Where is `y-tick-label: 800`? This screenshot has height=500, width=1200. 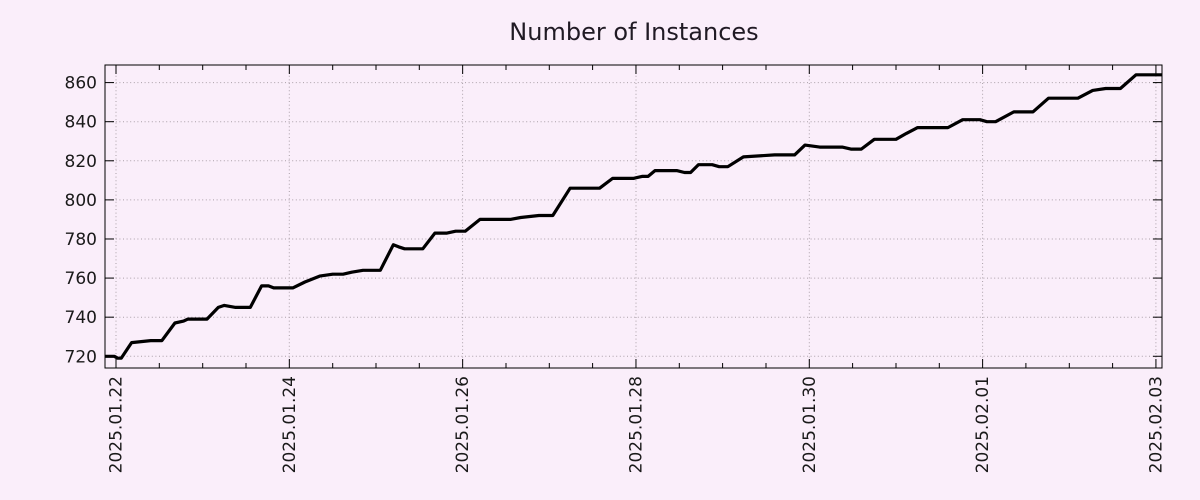 y-tick-label: 800 is located at coordinates (81, 201).